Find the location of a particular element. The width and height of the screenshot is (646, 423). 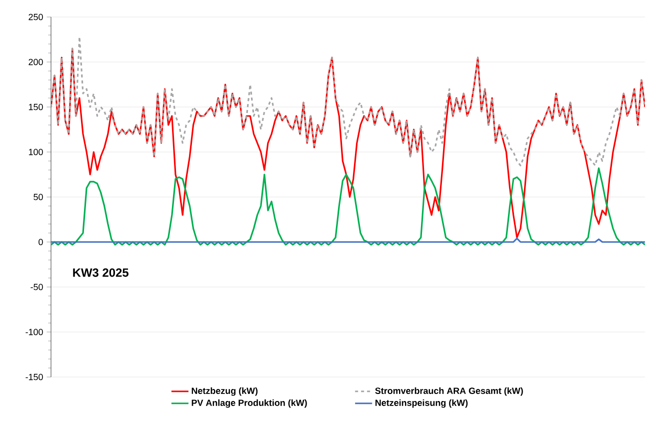

legend-label: PV Anlage Produktion (kW) is located at coordinates (249, 403).